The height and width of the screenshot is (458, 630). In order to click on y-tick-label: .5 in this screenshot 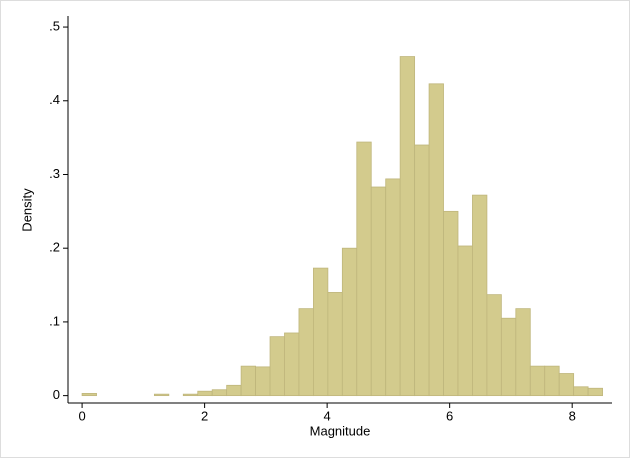, I will do `click(54, 25)`.